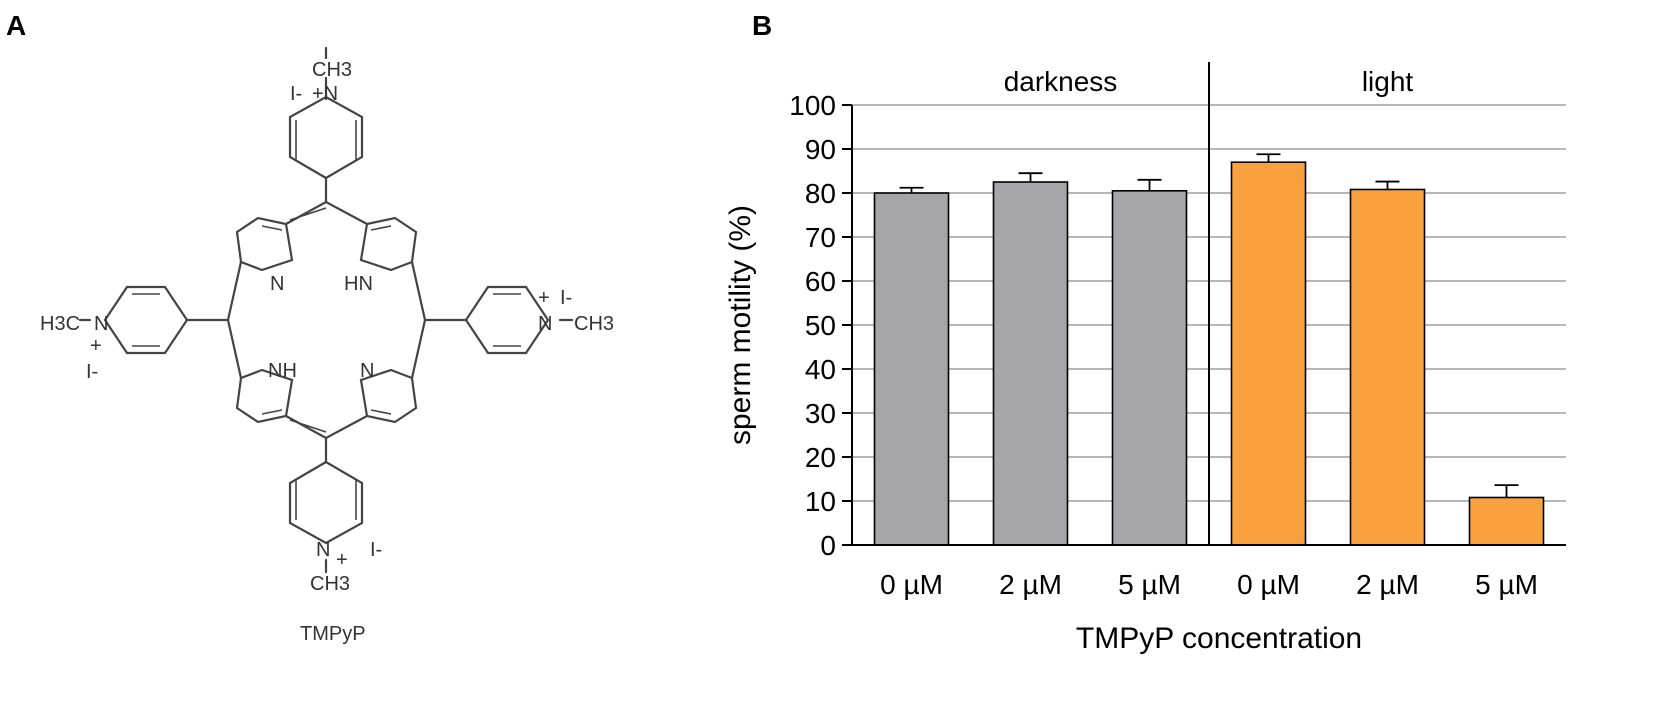 This screenshot has width=1654, height=701. Describe the element at coordinates (101, 324) in the screenshot. I see `label-left-n: N` at that location.